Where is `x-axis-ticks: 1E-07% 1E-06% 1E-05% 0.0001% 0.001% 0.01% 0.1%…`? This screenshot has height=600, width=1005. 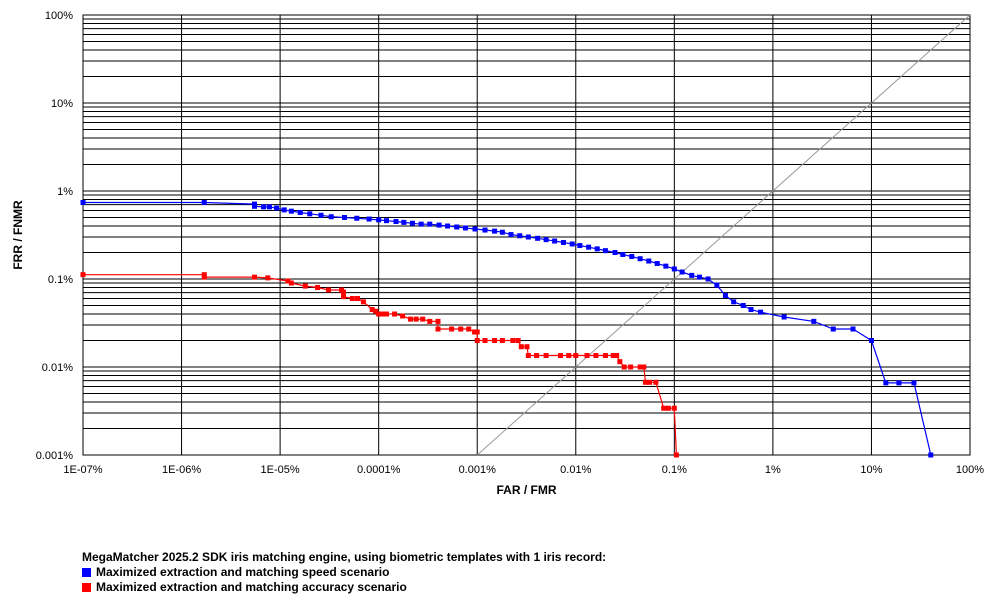 x-axis-ticks: 1E-07% 1E-06% 1E-05% 0.0001% 0.001% 0.01% 0.1%… is located at coordinates (523, 470).